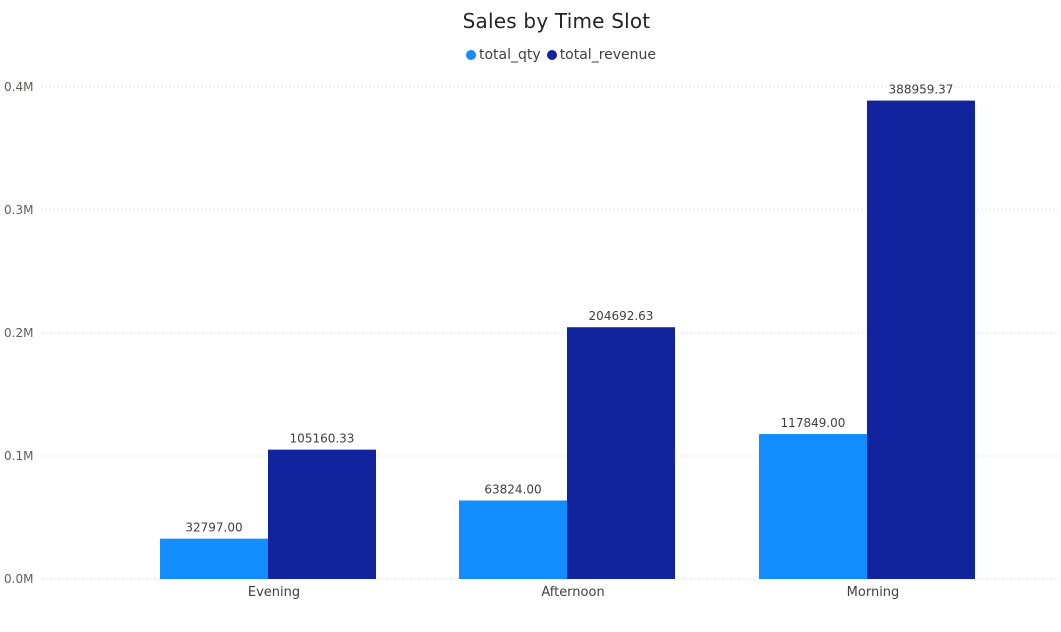 The width and height of the screenshot is (1061, 632). Describe the element at coordinates (556, 21) in the screenshot. I see `chart-title: Sales by Time Slot` at that location.